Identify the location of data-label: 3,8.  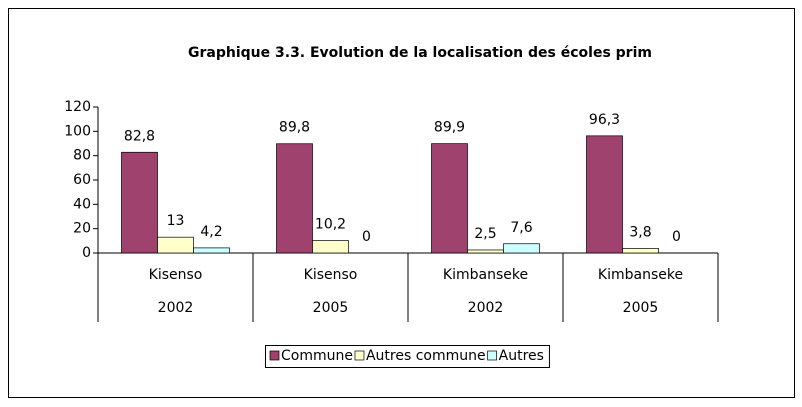
(640, 232).